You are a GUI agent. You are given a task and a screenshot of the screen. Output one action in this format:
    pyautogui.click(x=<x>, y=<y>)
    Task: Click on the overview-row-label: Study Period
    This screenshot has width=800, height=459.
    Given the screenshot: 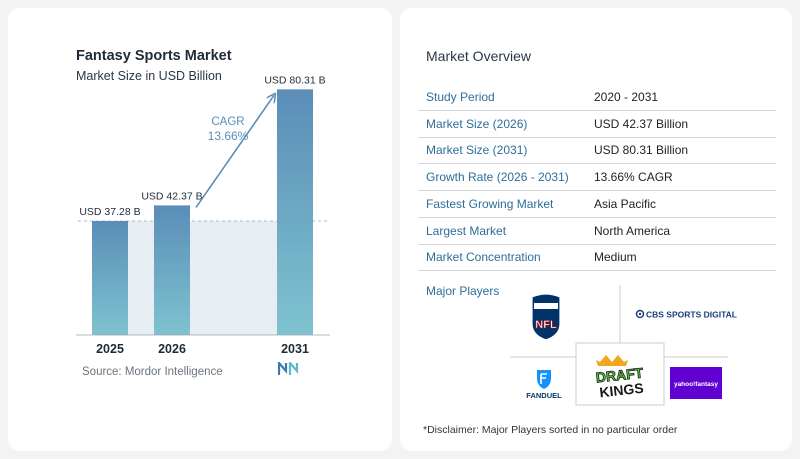 What is the action you would take?
    pyautogui.click(x=460, y=97)
    